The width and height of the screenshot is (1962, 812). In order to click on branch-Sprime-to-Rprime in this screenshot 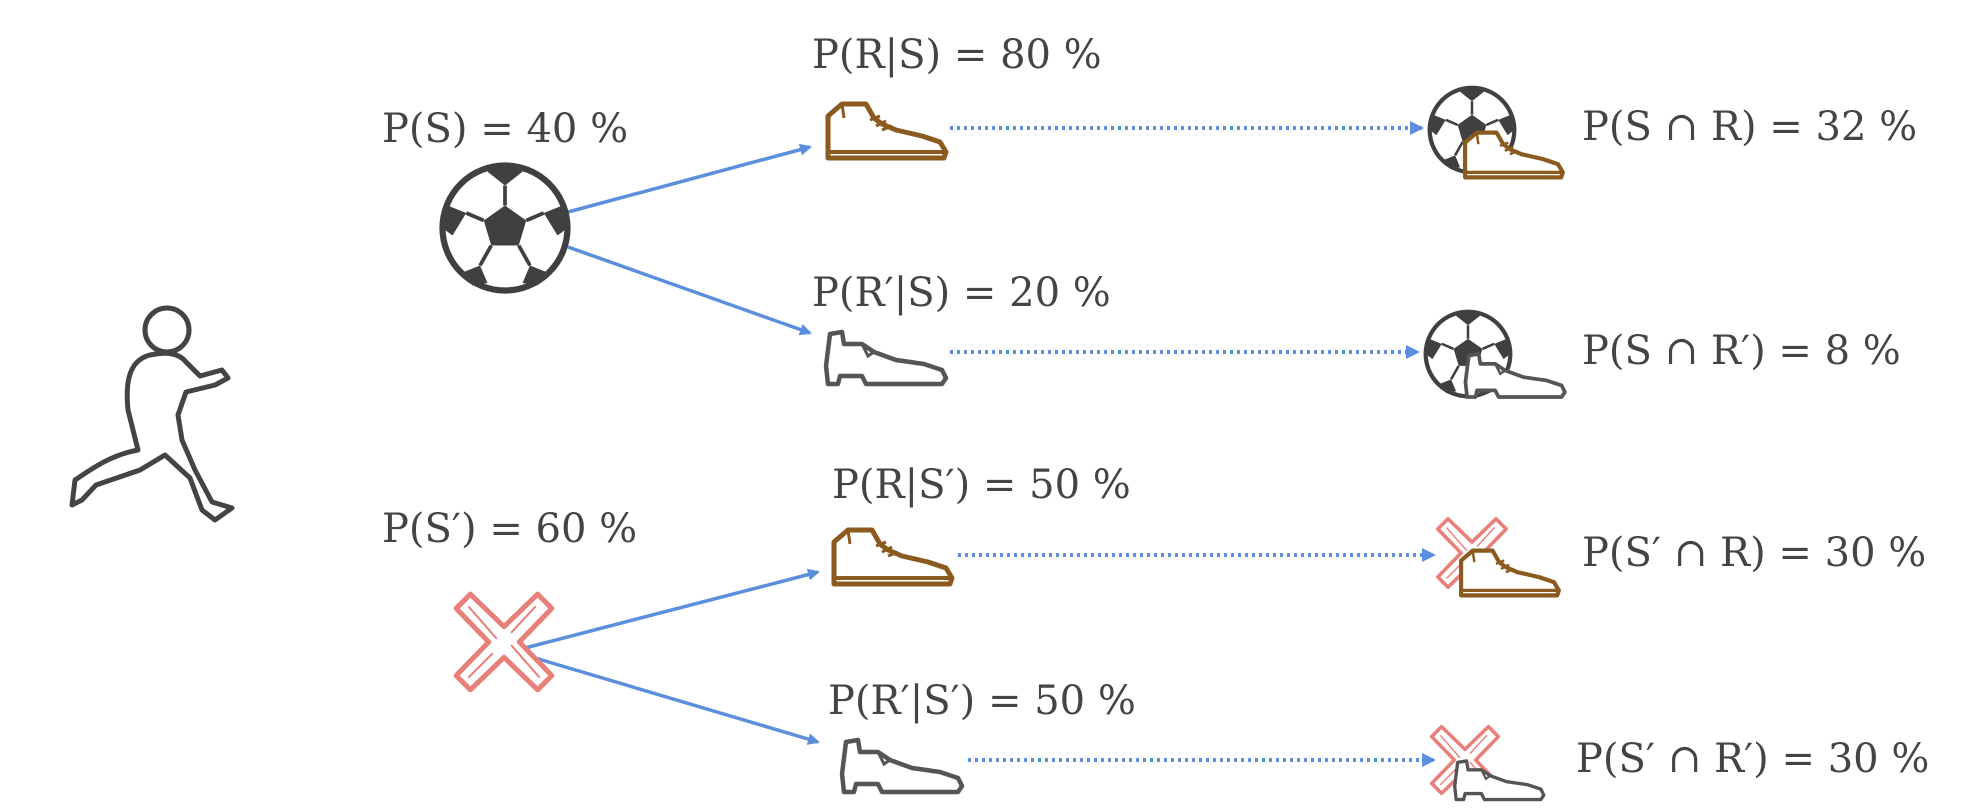, I will do `click(672, 699)`.